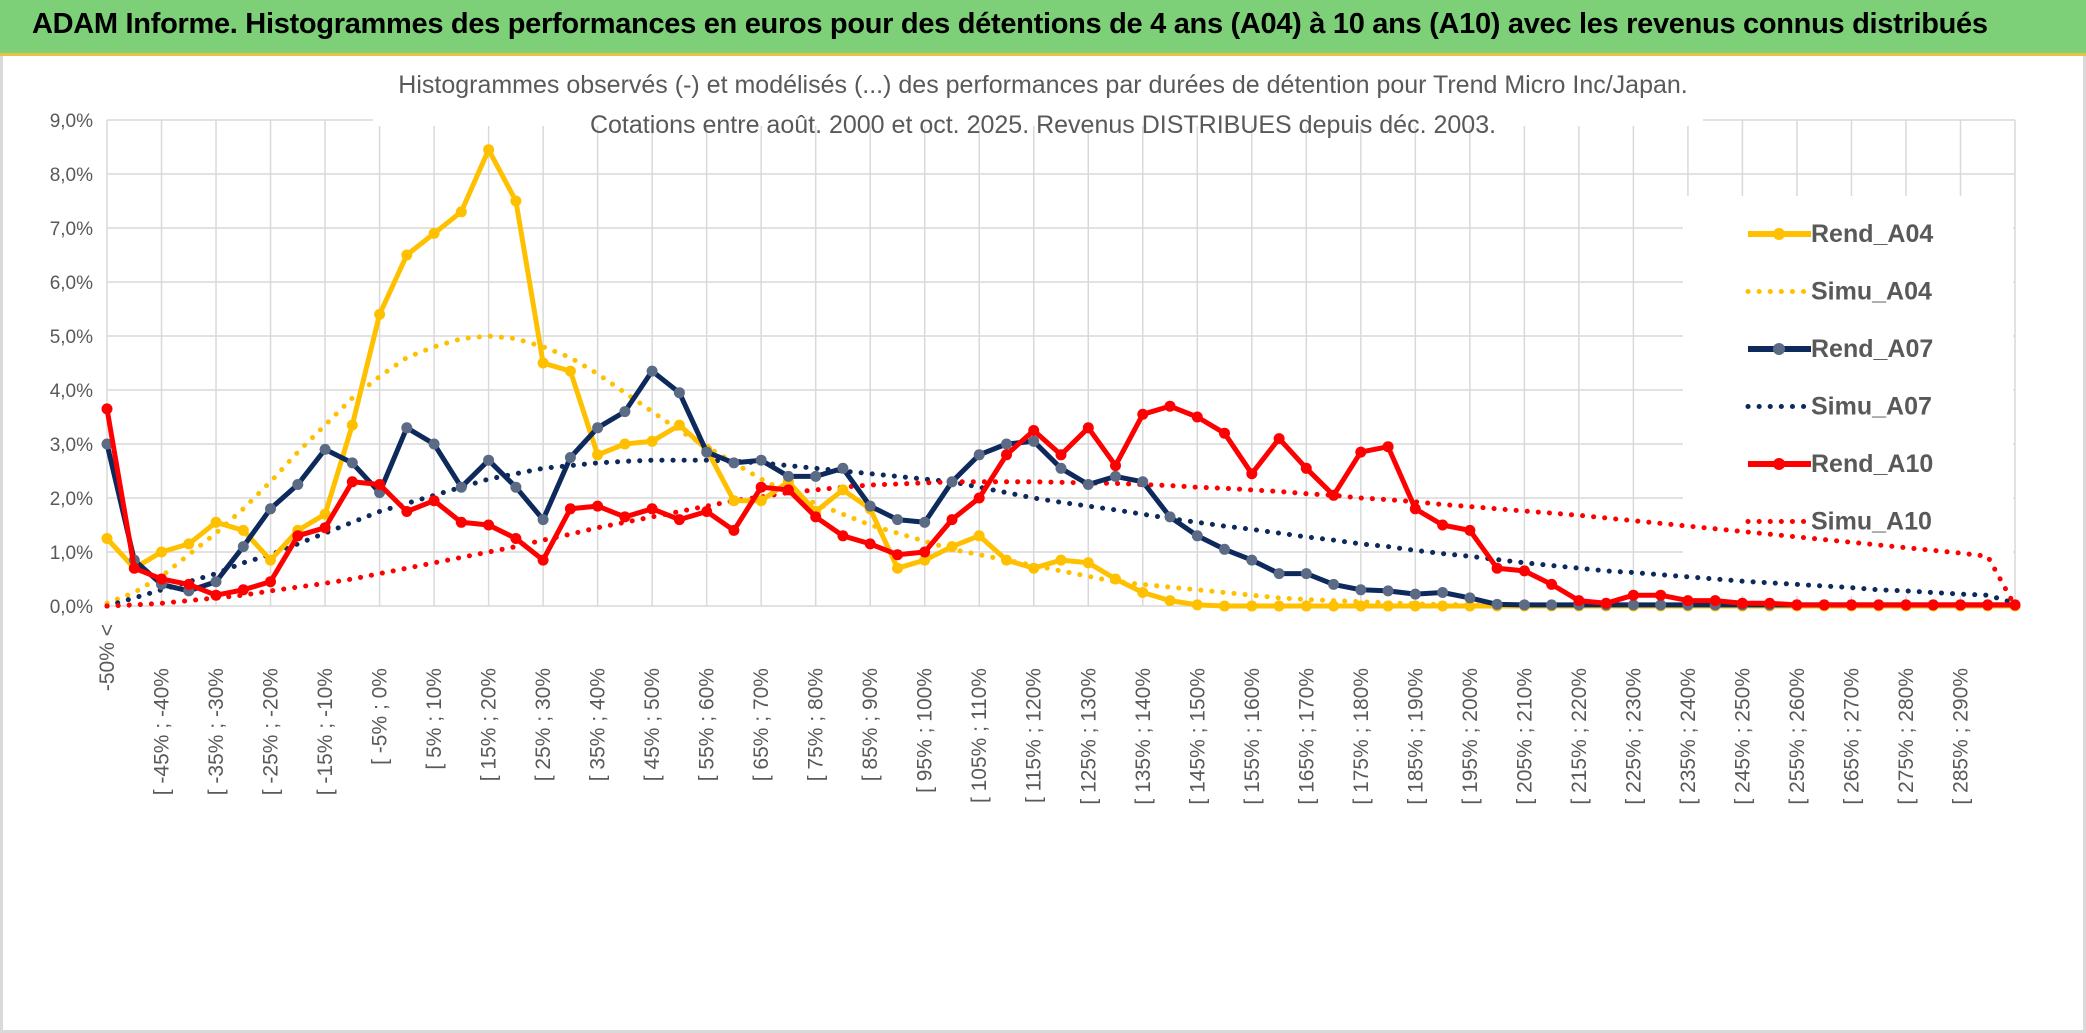  What do you see at coordinates (71, 175) in the screenshot?
I see `y-tick-label: 8,0%` at bounding box center [71, 175].